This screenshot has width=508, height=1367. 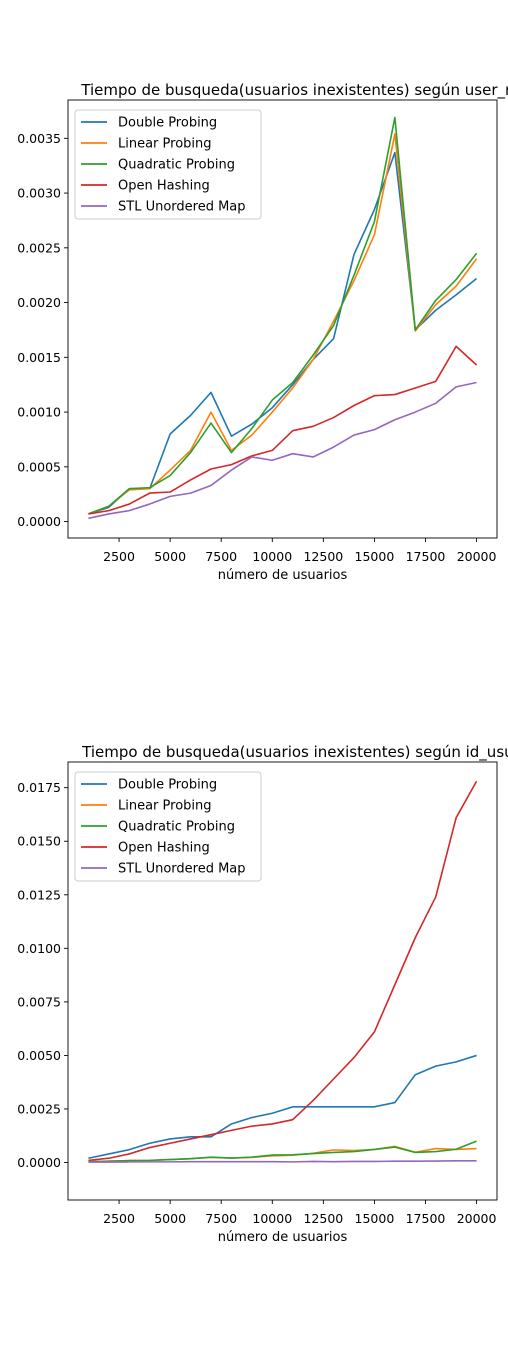 I want to click on y-tick-label: 0.0100, so click(x=39, y=948).